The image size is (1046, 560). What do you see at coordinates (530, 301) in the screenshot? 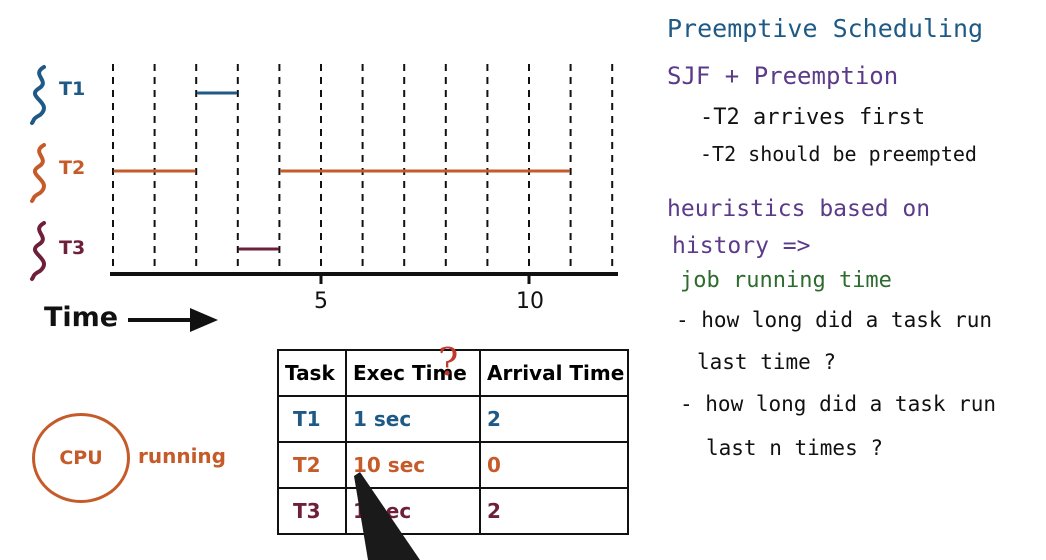
I see `tick-label-10: 10` at bounding box center [530, 301].